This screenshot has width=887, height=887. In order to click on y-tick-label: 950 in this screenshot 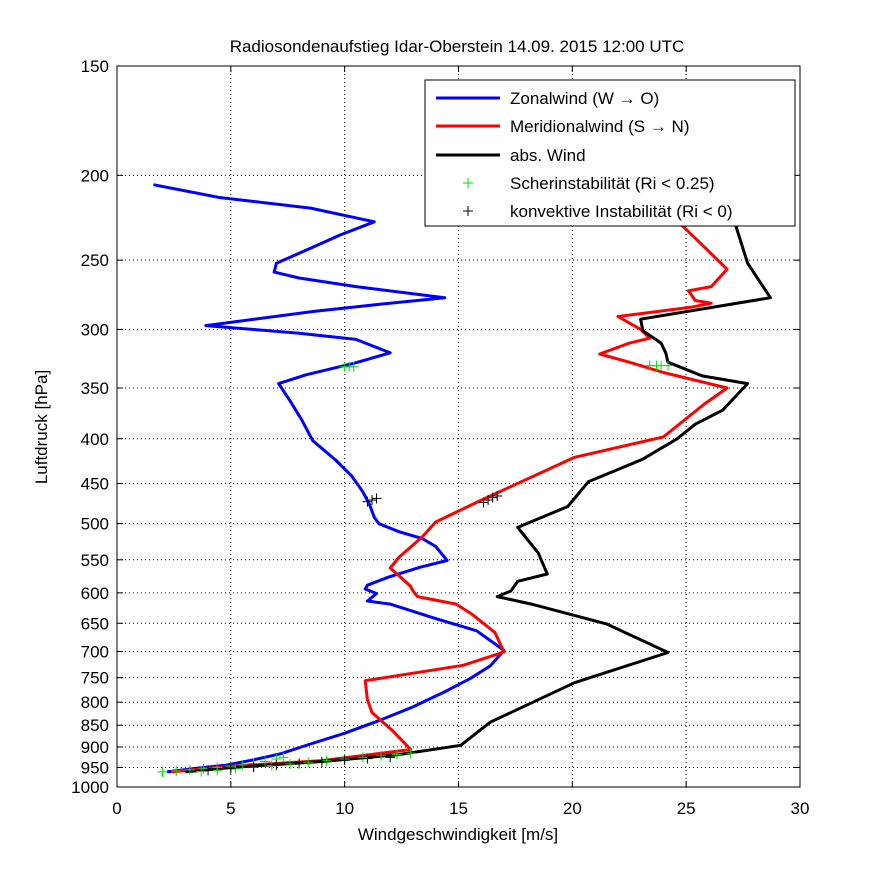, I will do `click(95, 768)`.